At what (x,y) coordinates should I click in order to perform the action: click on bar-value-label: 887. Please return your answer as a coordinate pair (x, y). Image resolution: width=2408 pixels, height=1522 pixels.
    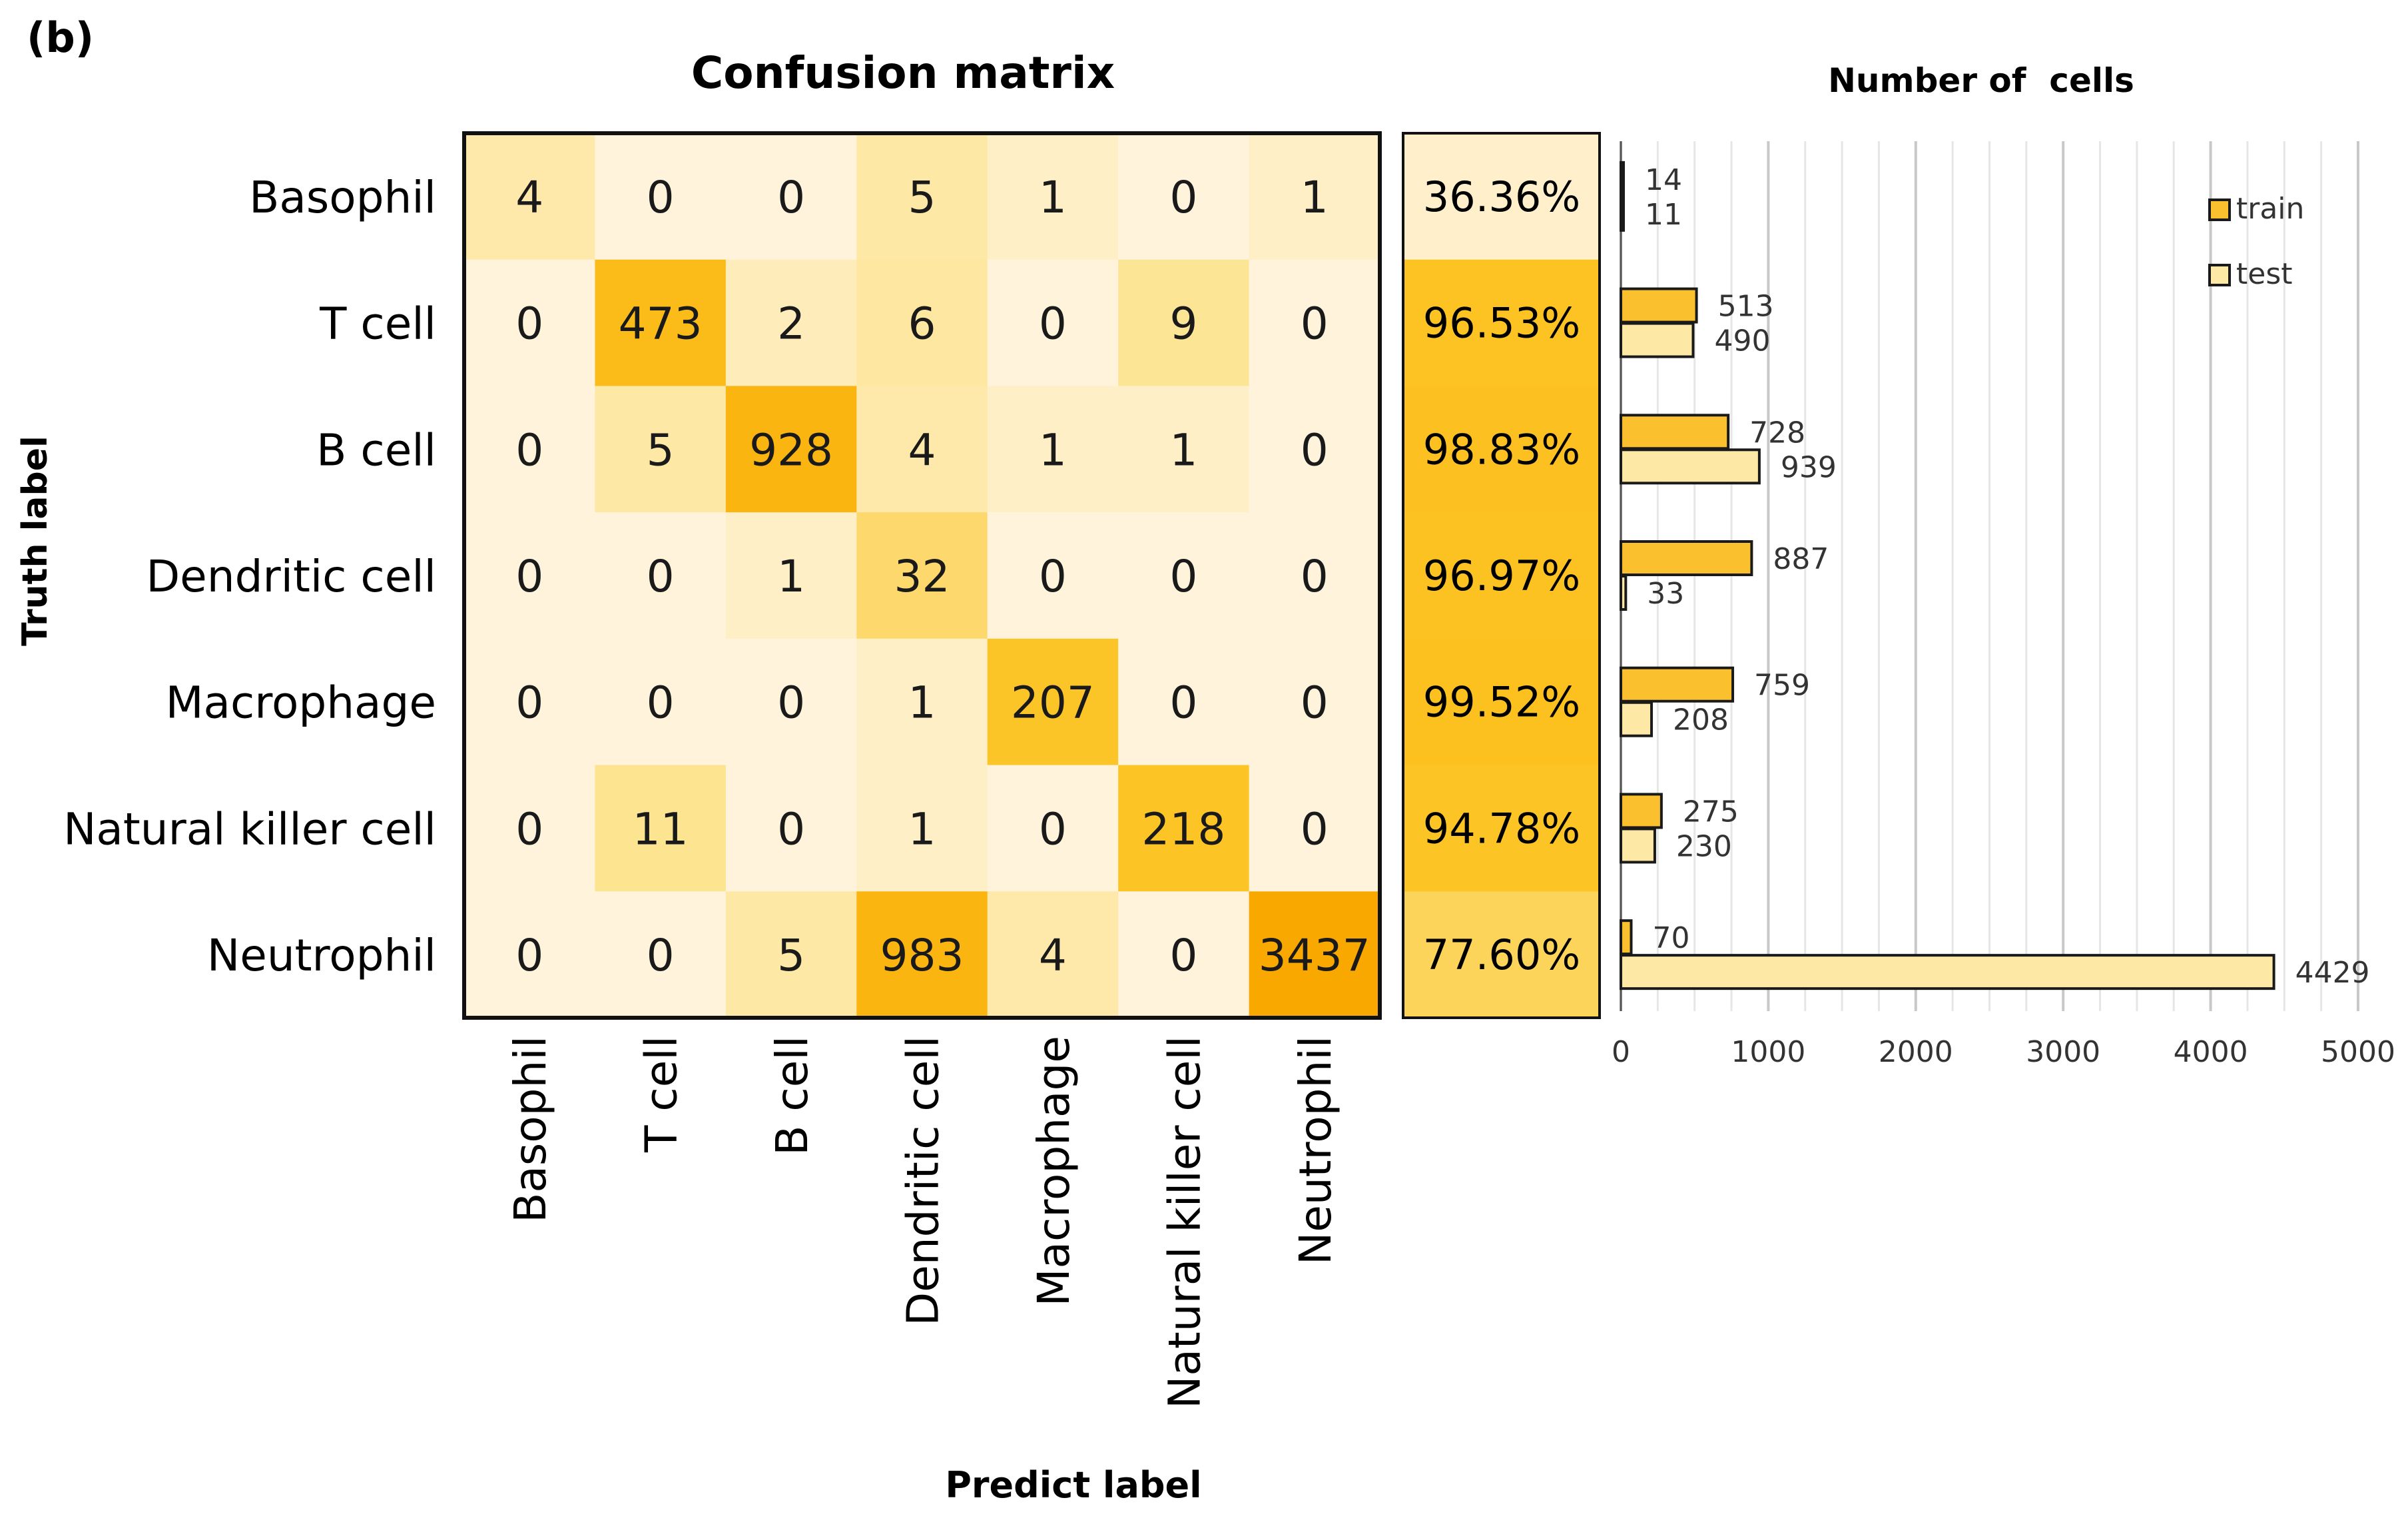
    Looking at the image, I should click on (1801, 559).